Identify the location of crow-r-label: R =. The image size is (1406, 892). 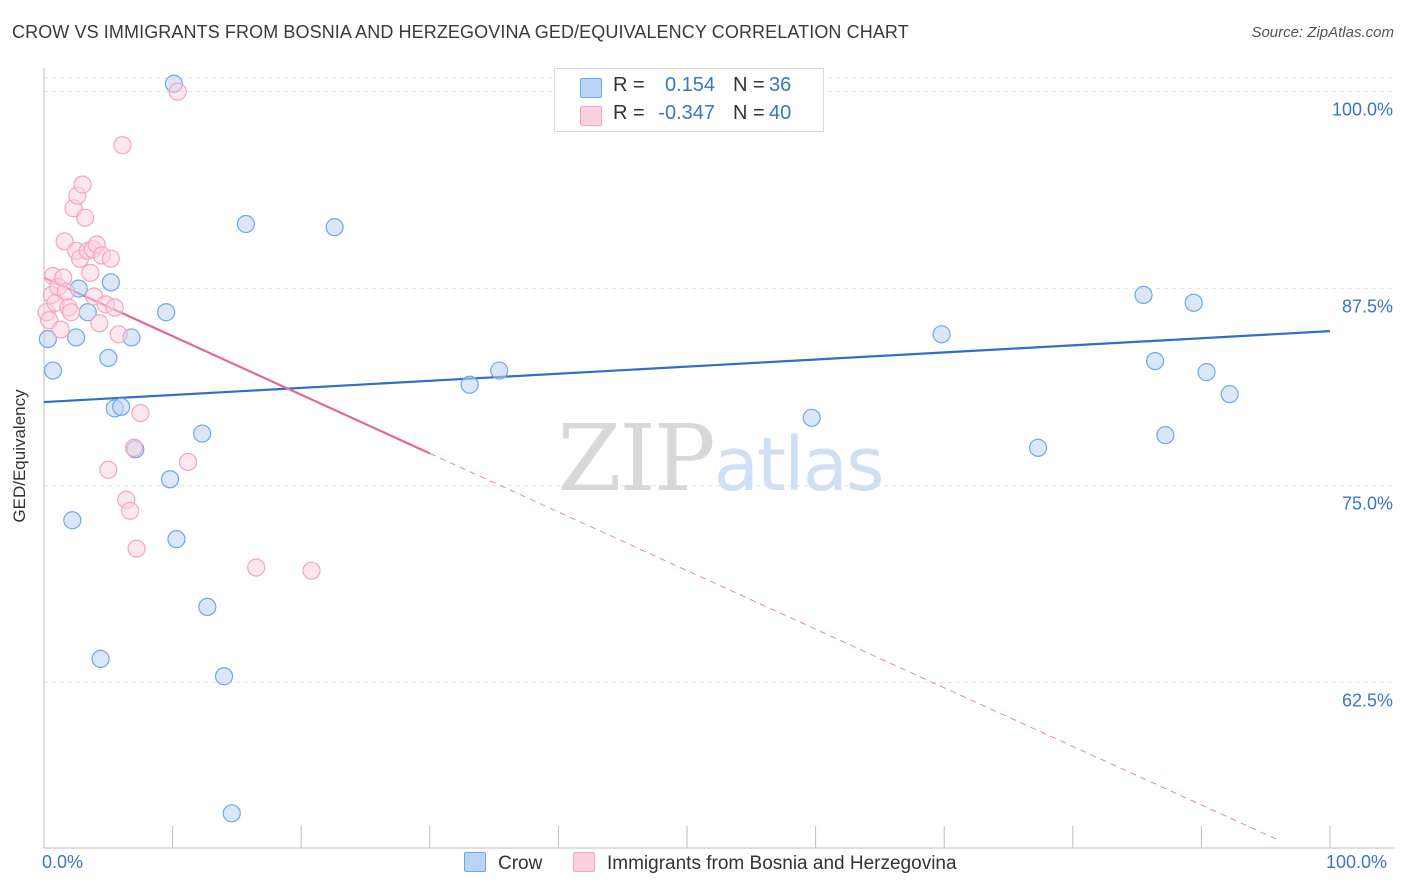
(629, 85).